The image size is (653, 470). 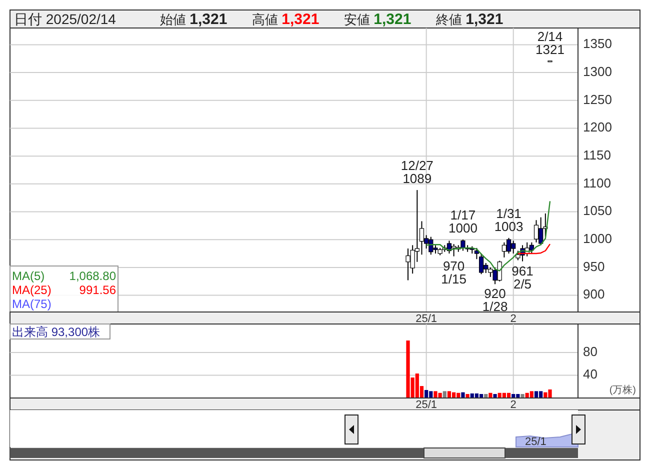 What do you see at coordinates (56, 332) in the screenshot?
I see `text: 出来高 93,300株` at bounding box center [56, 332].